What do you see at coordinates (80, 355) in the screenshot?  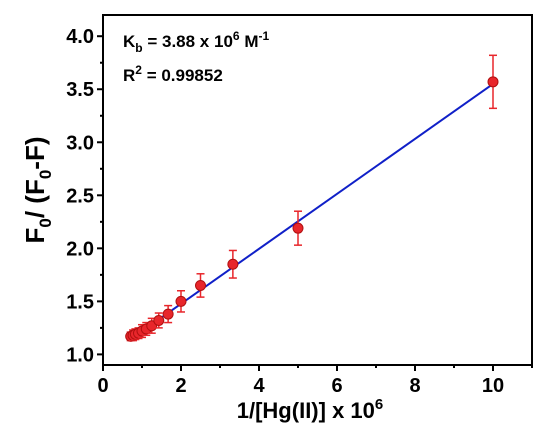 I see `y-tick-label: 1.0` at bounding box center [80, 355].